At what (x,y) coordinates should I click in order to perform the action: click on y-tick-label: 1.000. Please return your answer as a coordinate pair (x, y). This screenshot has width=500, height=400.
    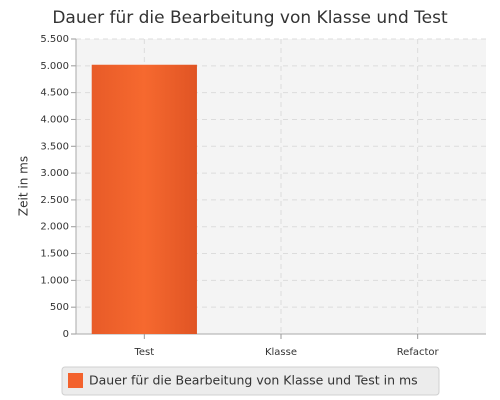
    Looking at the image, I should click on (54, 280).